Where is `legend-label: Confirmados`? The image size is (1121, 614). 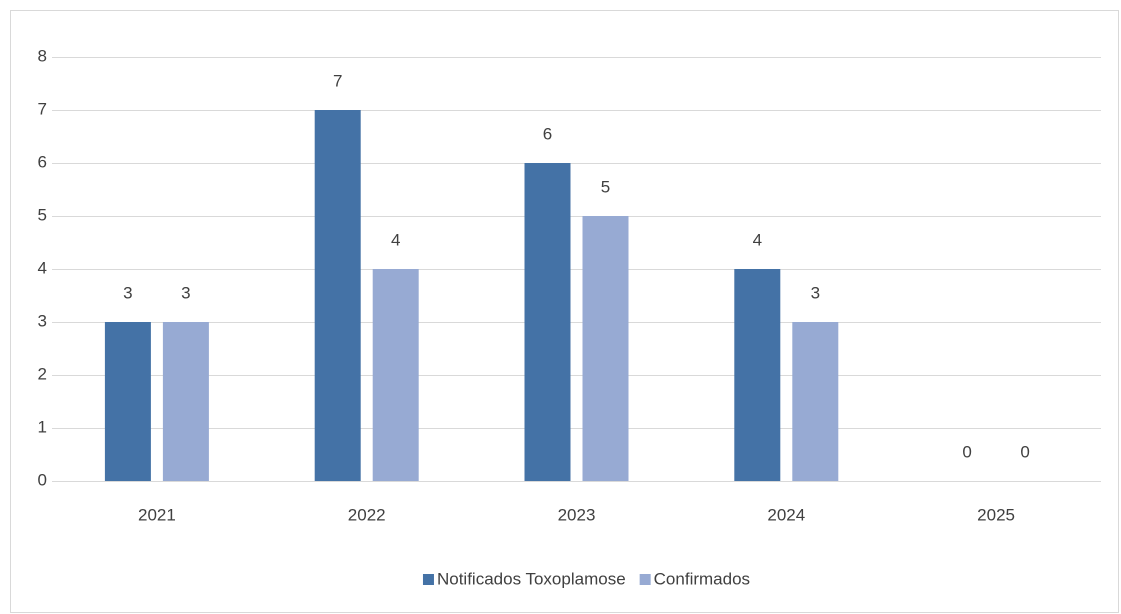 legend-label: Confirmados is located at coordinates (702, 578).